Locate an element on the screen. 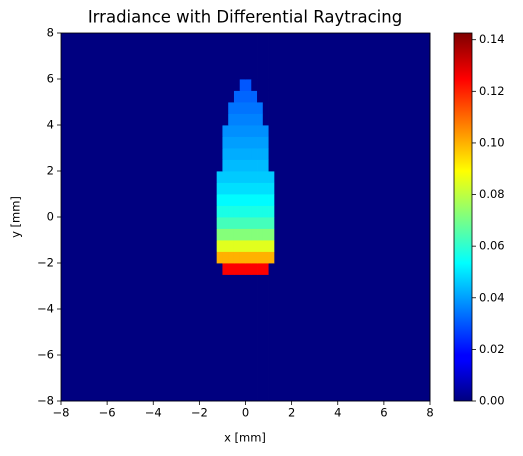 This screenshot has height=456, width=523. y-axis-label: y [mm] is located at coordinates (16, 217).